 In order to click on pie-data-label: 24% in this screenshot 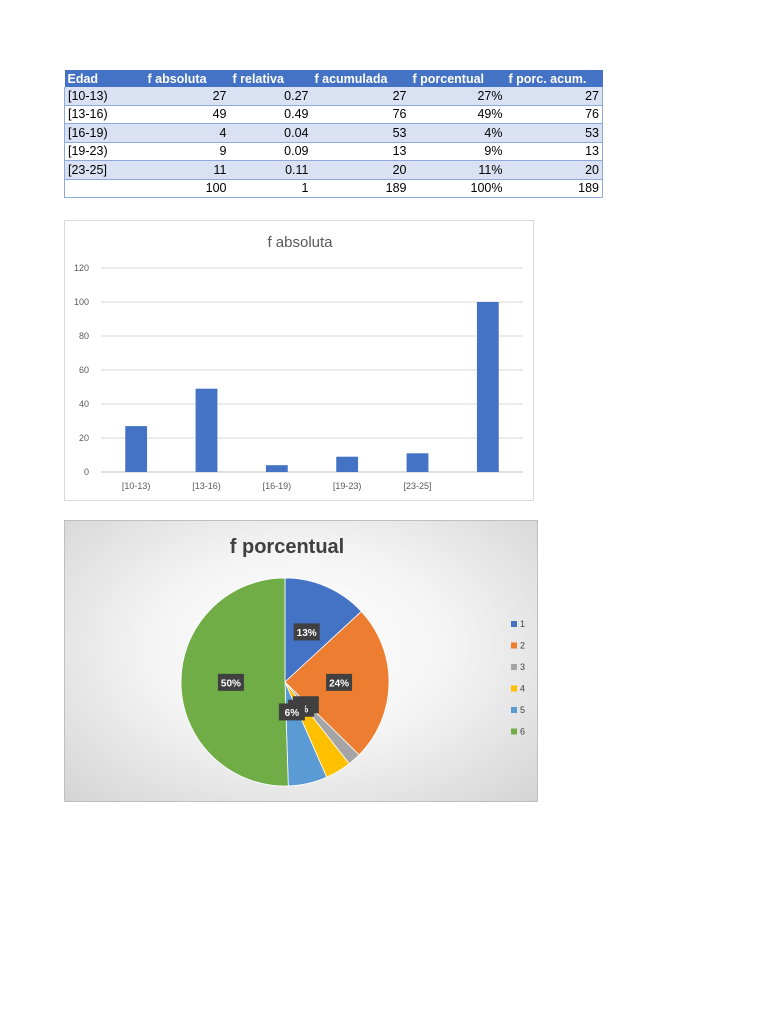, I will do `click(339, 682)`.